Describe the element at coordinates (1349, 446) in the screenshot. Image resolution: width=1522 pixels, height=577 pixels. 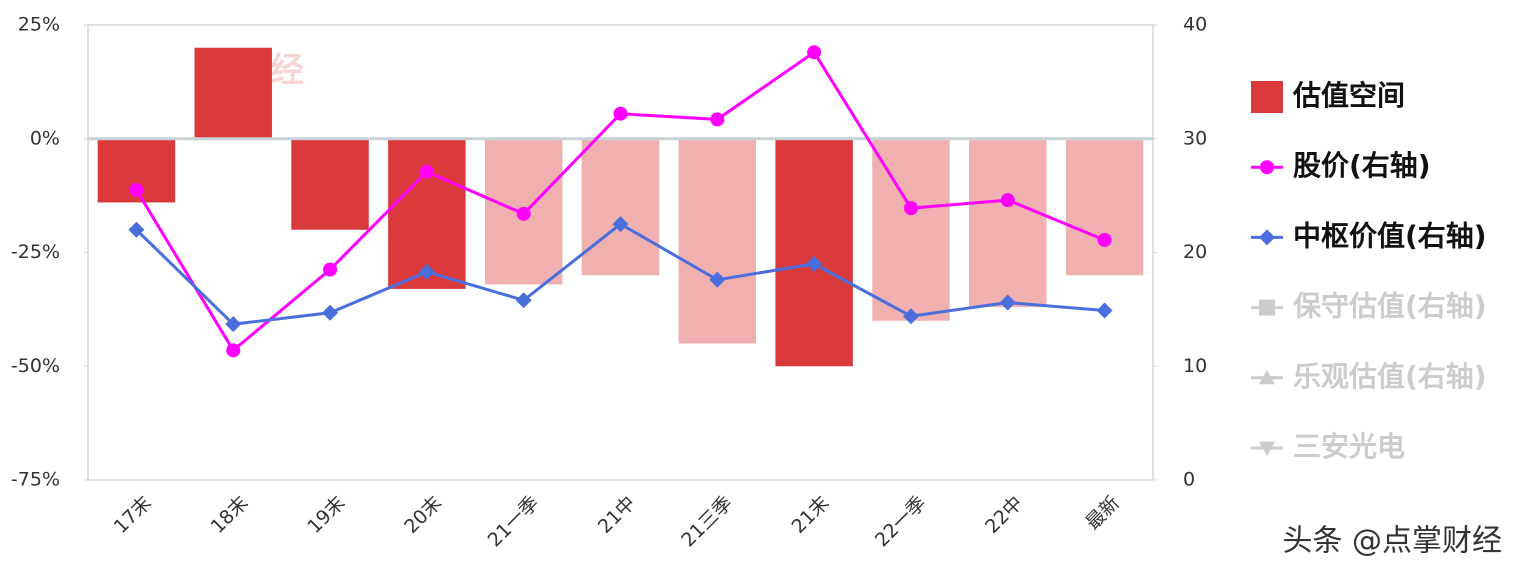
I see `legend-label: 三安光电` at that location.